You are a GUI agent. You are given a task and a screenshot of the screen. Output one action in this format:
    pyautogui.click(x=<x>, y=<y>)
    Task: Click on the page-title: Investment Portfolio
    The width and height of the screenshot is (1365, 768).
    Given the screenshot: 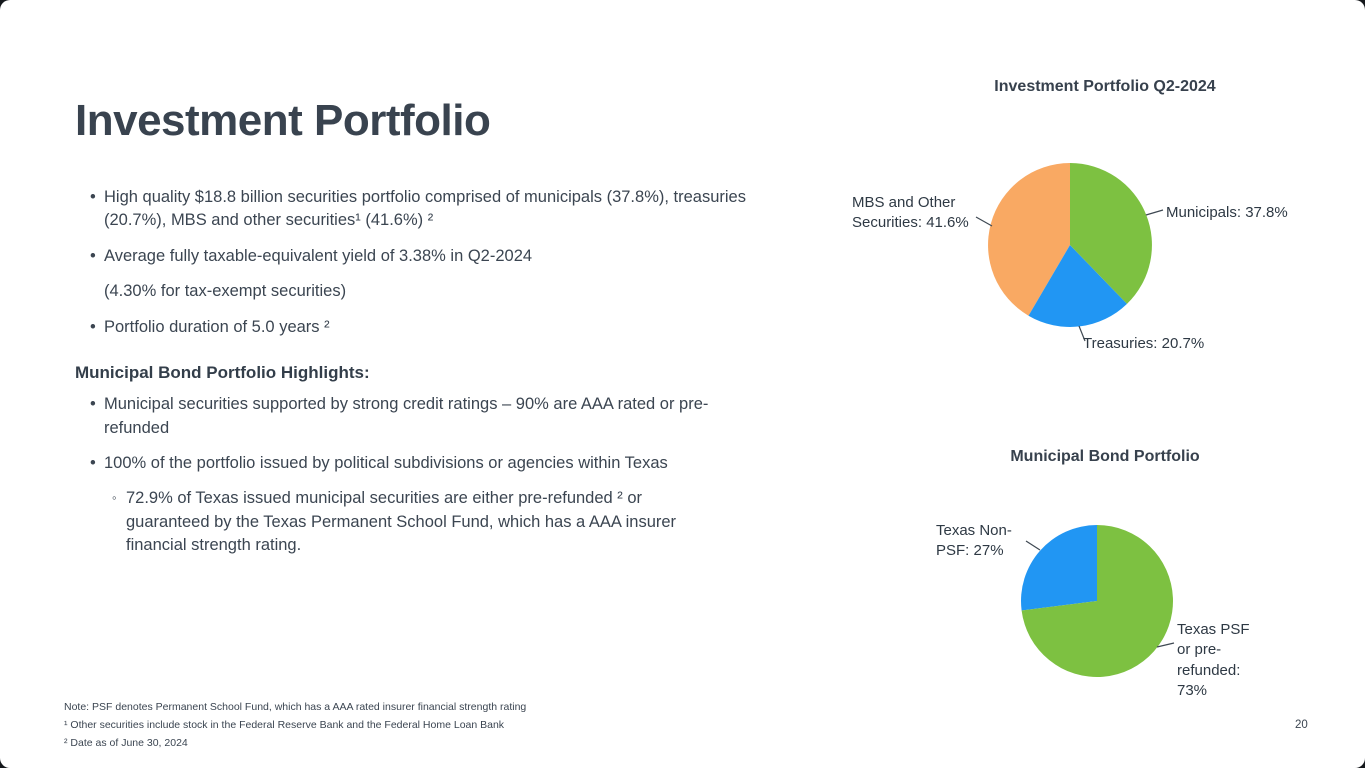 What is the action you would take?
    pyautogui.click(x=283, y=120)
    